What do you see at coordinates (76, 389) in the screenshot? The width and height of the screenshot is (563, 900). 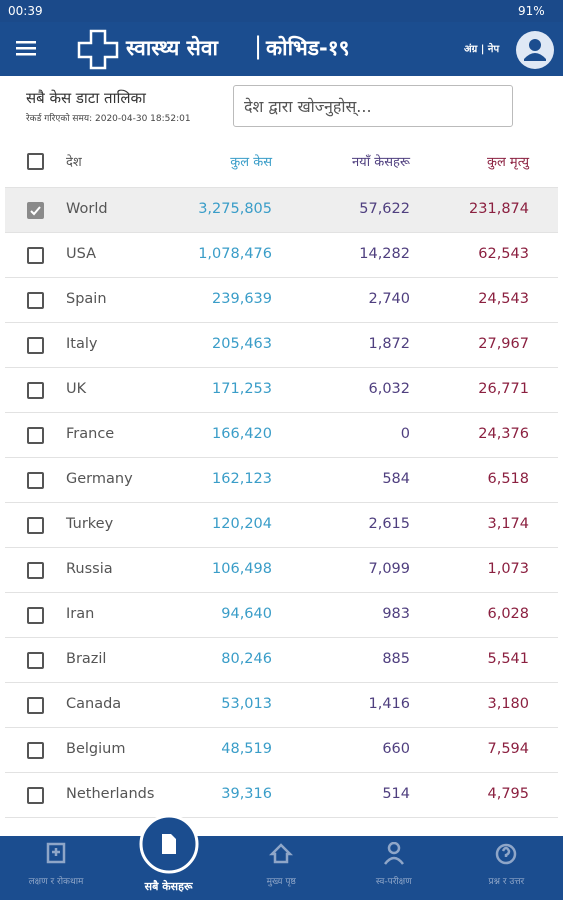 I see `country-name: UK` at bounding box center [76, 389].